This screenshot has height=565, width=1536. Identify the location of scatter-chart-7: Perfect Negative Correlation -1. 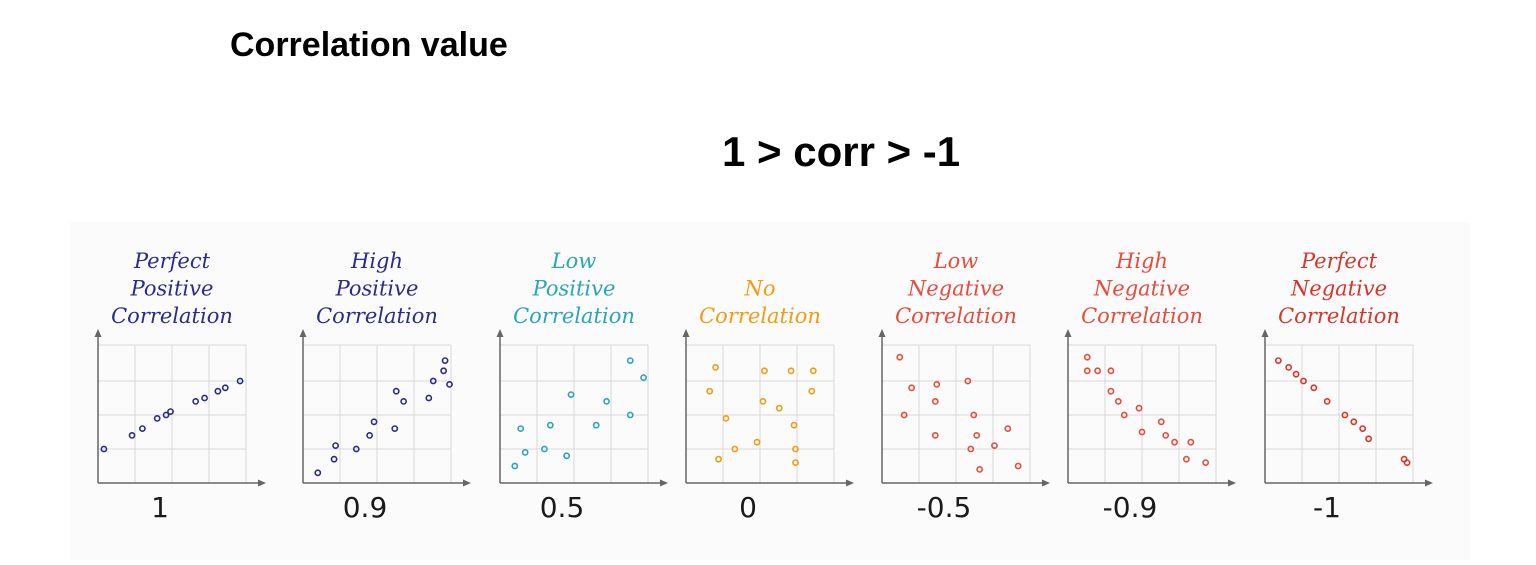
(1347, 386).